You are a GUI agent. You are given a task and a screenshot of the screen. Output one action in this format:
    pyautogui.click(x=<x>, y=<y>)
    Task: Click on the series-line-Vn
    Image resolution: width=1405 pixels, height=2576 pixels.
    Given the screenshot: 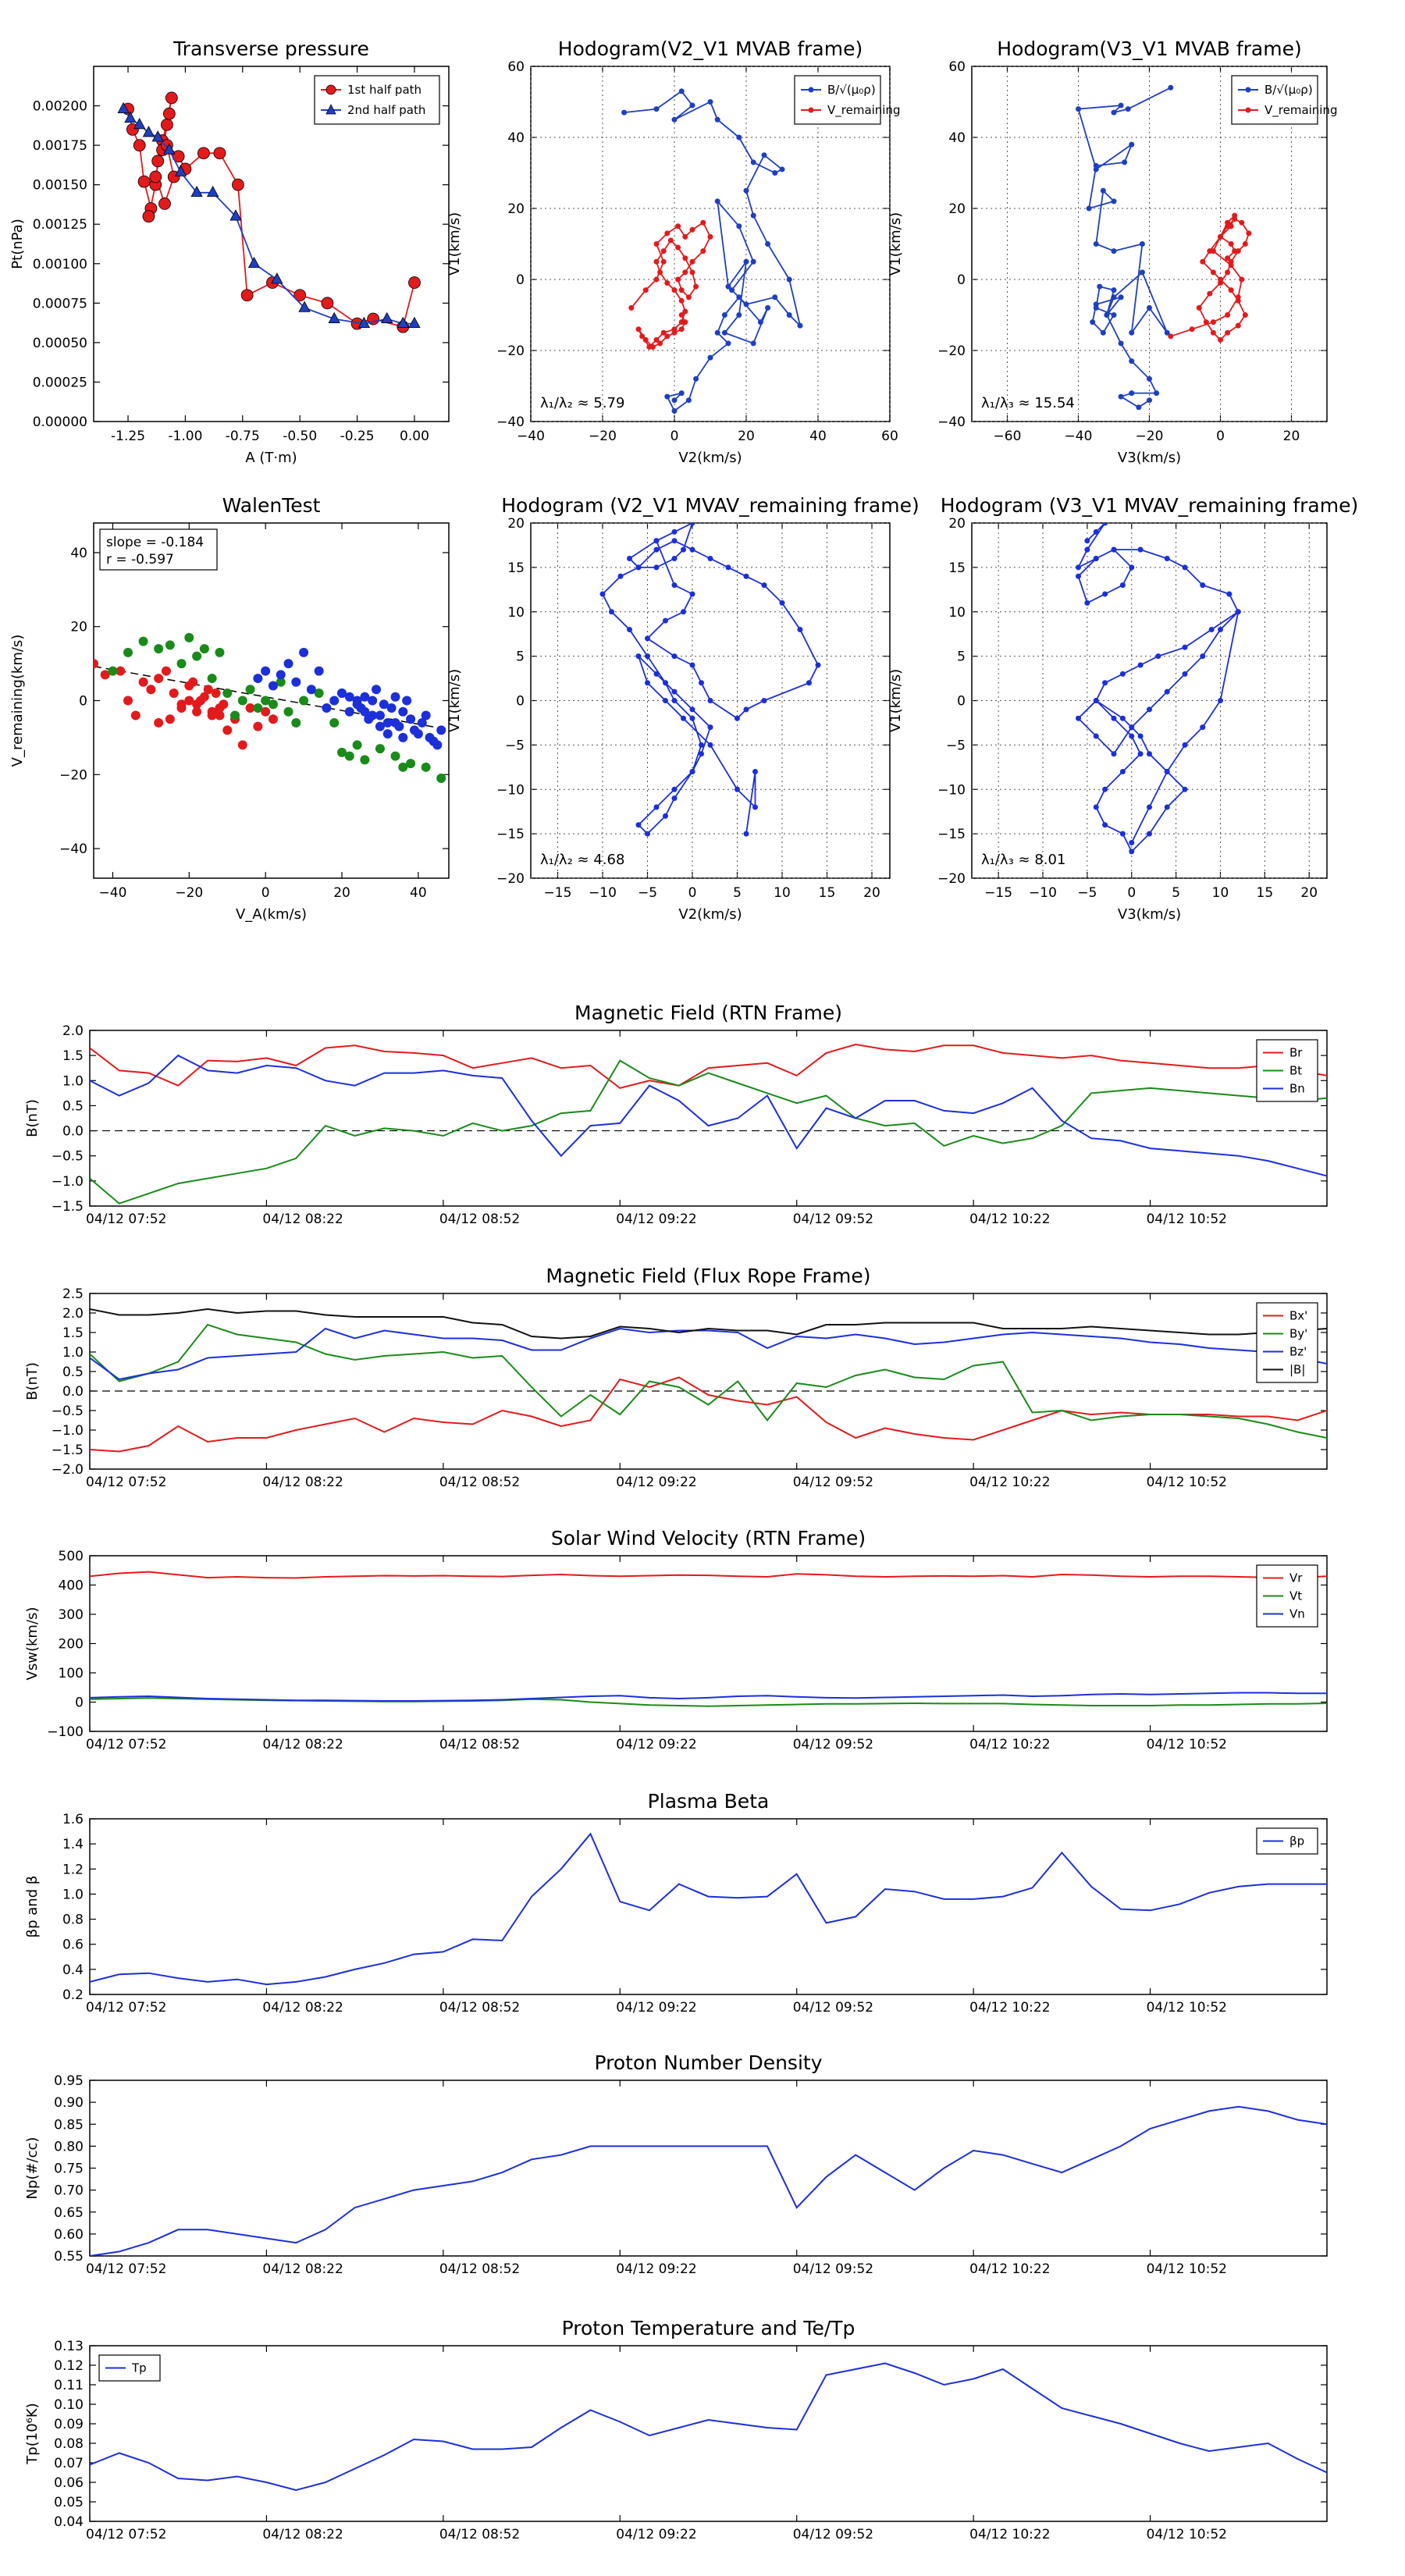 What is the action you would take?
    pyautogui.click(x=709, y=1697)
    